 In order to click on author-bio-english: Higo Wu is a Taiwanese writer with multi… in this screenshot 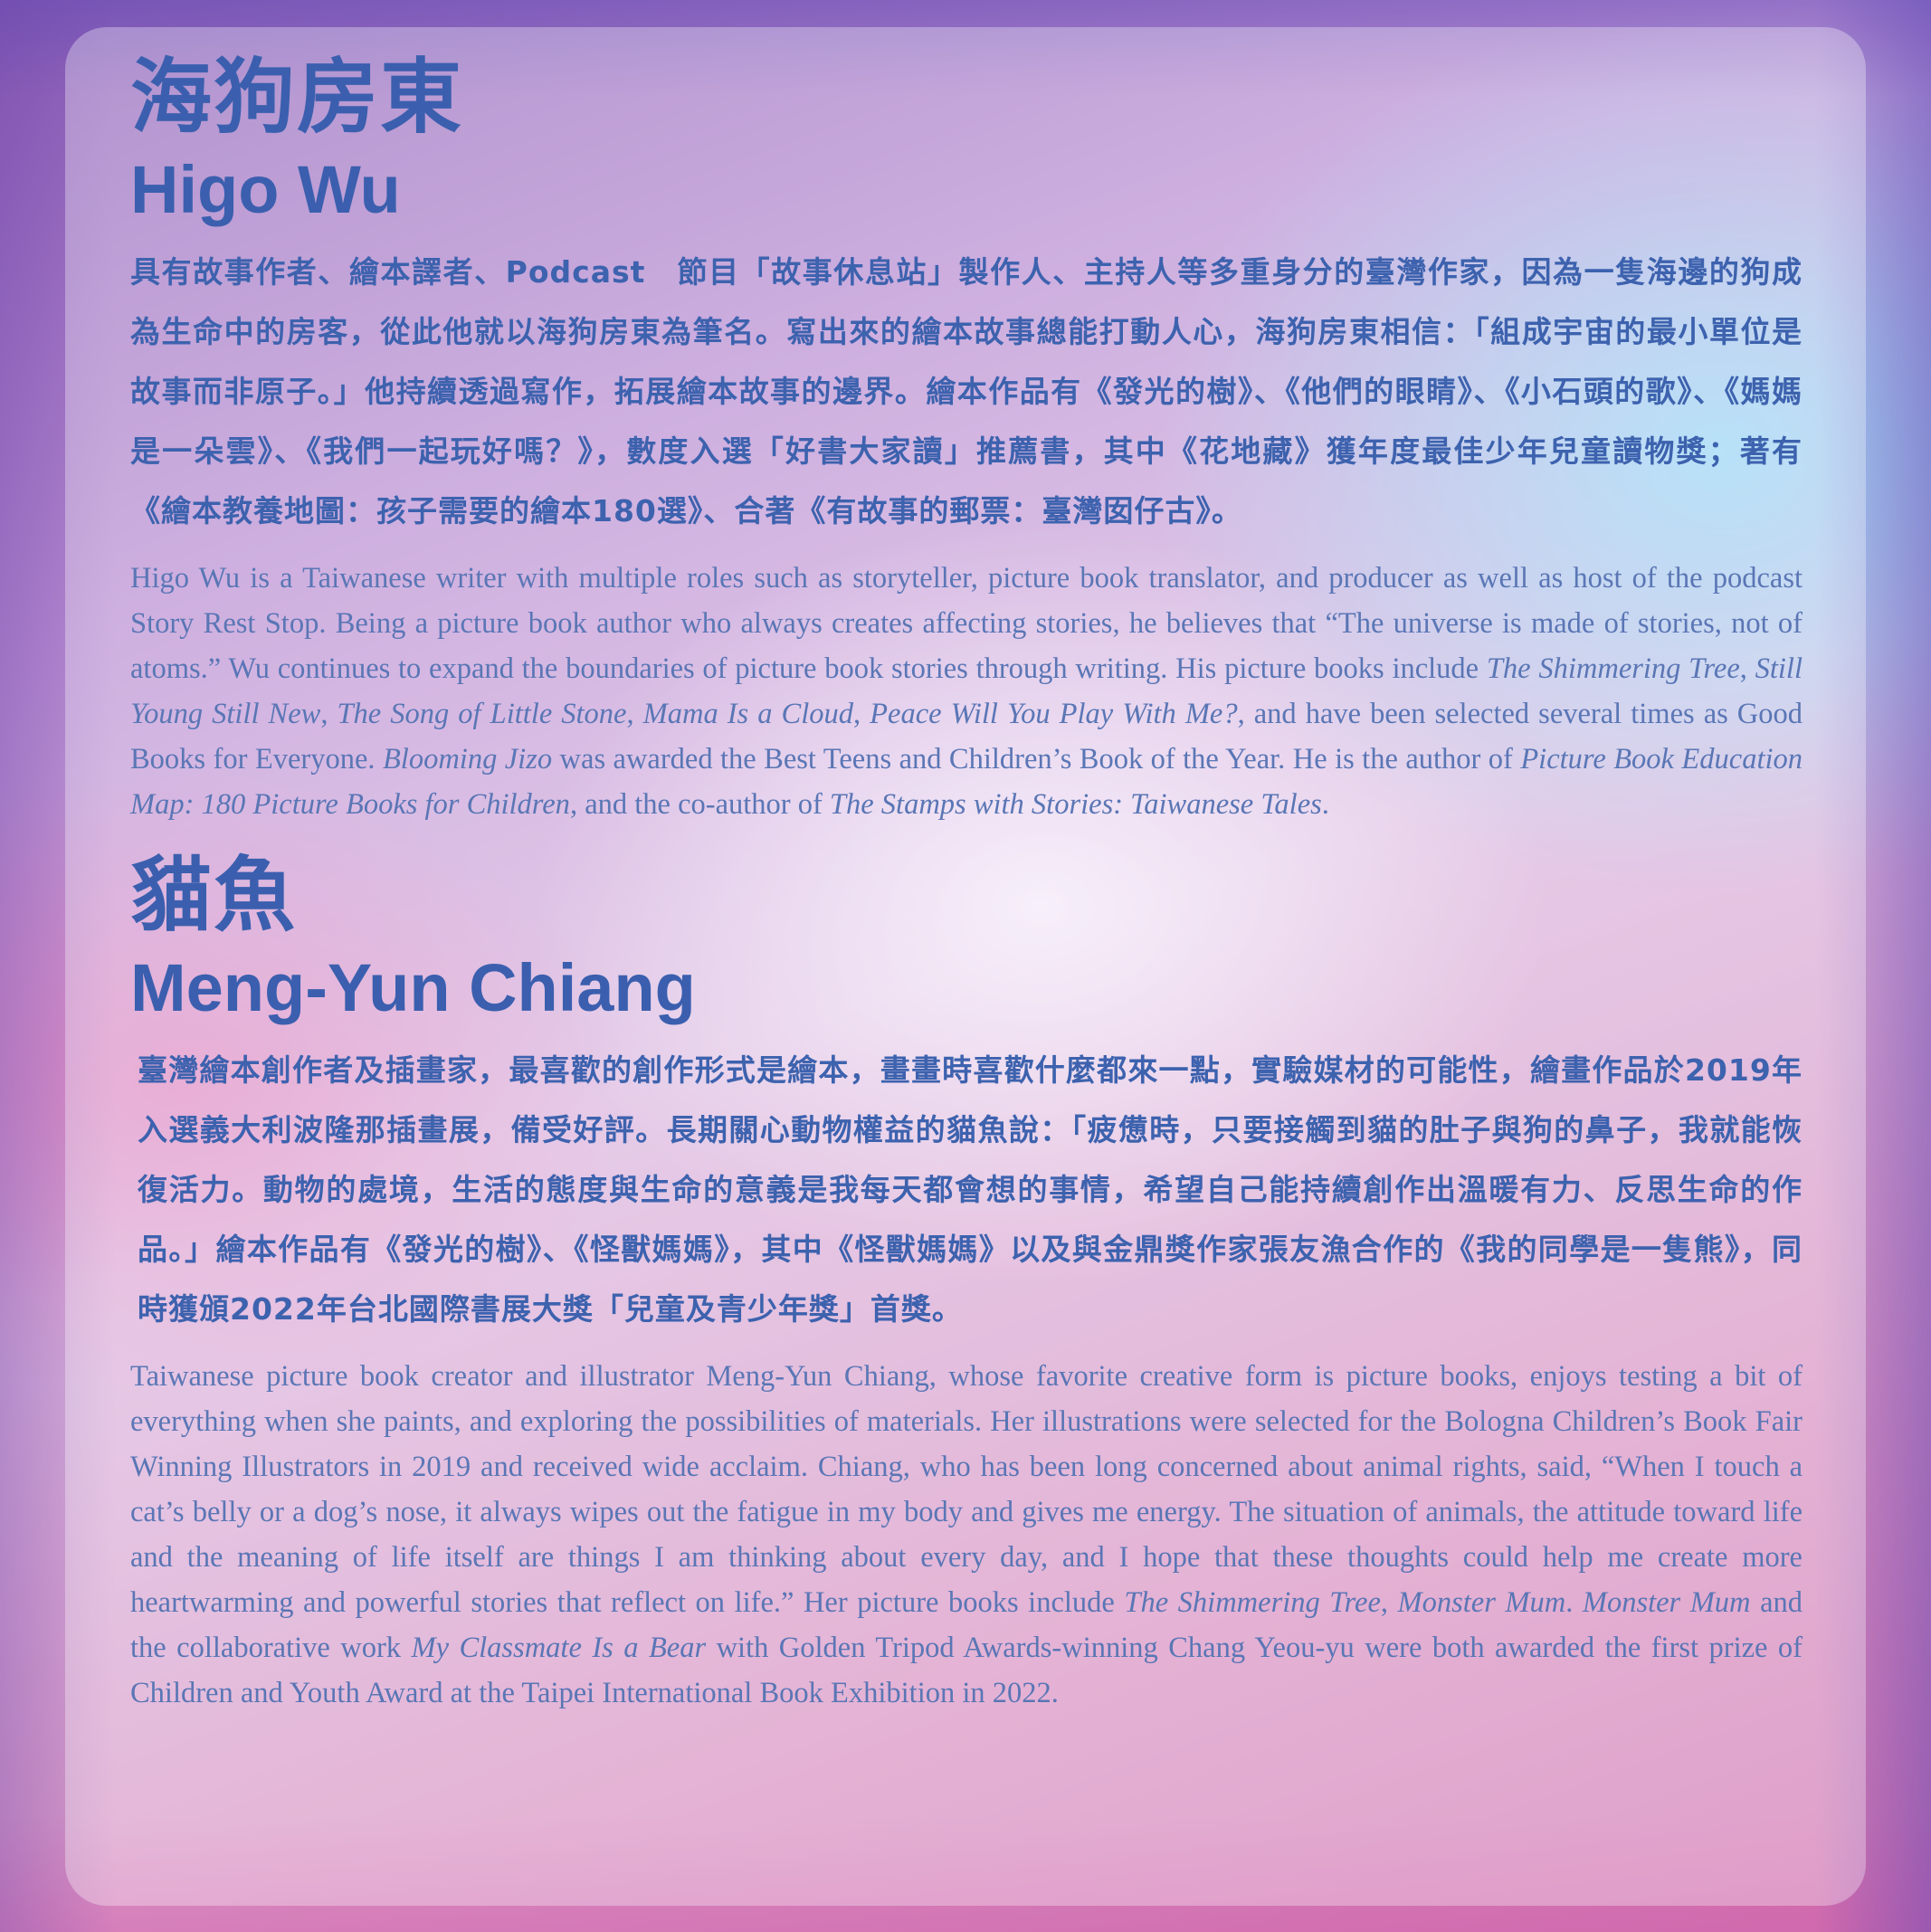, I will do `click(967, 691)`.